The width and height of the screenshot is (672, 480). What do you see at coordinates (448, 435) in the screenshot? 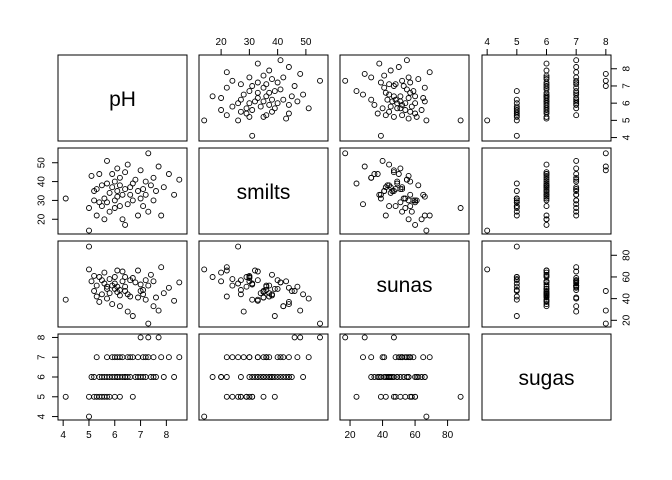
I see `tick-label-sunas: 80` at bounding box center [448, 435].